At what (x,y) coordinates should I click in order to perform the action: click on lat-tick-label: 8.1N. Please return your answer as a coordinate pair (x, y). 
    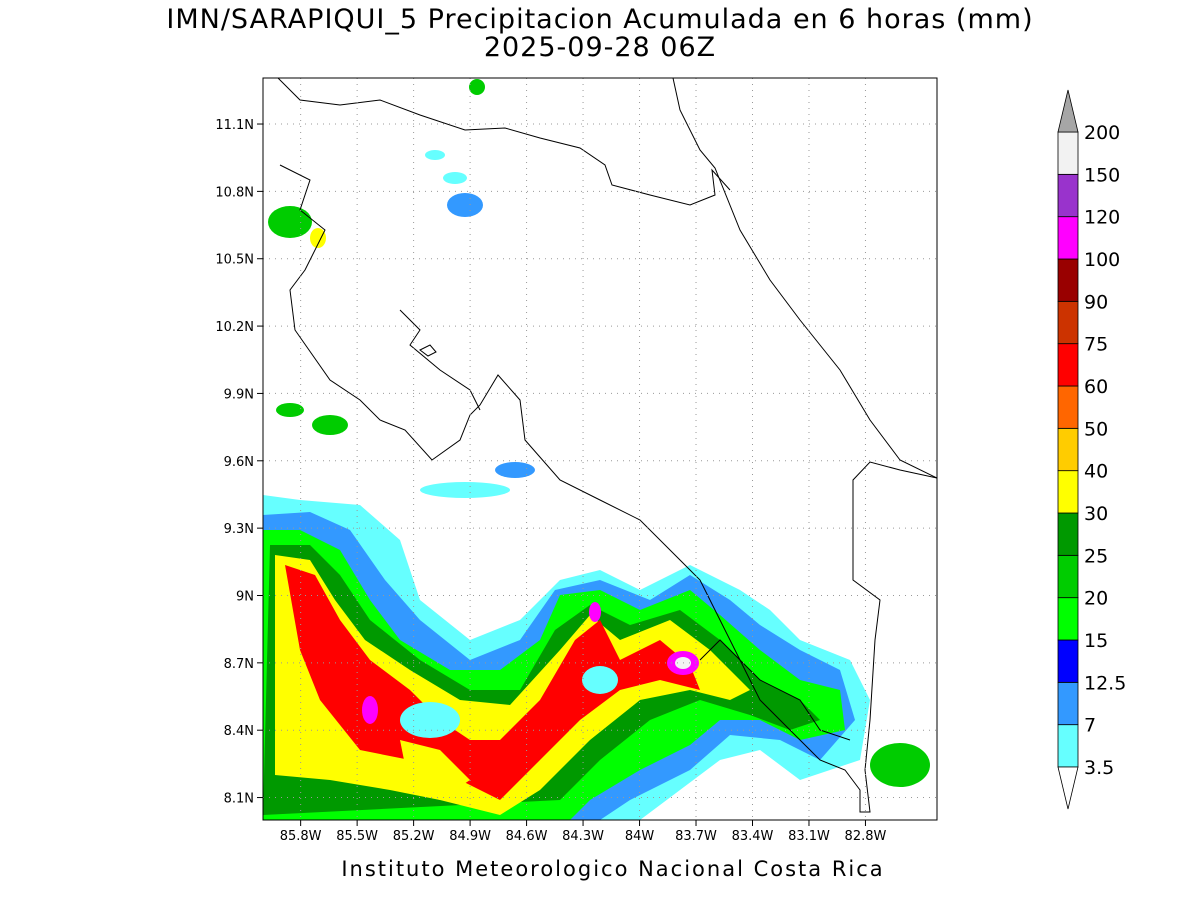
    Looking at the image, I should click on (239, 799).